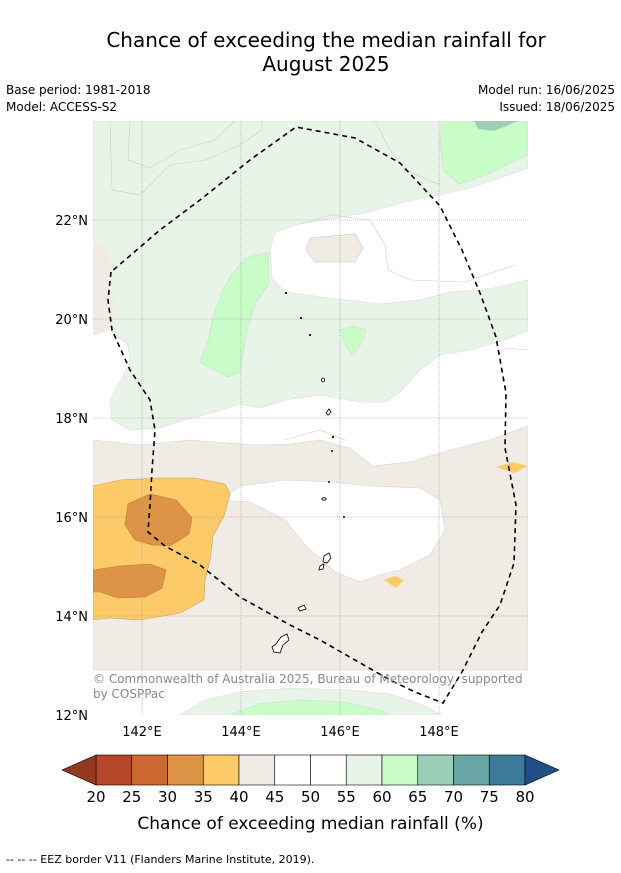 The width and height of the screenshot is (621, 873). What do you see at coordinates (234, 314) in the screenshot?
I see `region-65-70-central` at bounding box center [234, 314].